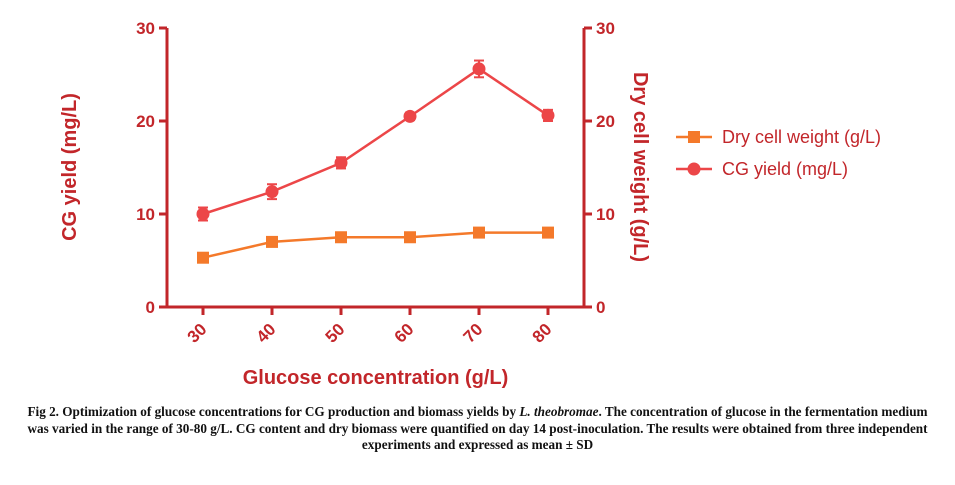 This screenshot has width=955, height=485. Describe the element at coordinates (145, 214) in the screenshot. I see `left-y-tick-label: 10` at that location.